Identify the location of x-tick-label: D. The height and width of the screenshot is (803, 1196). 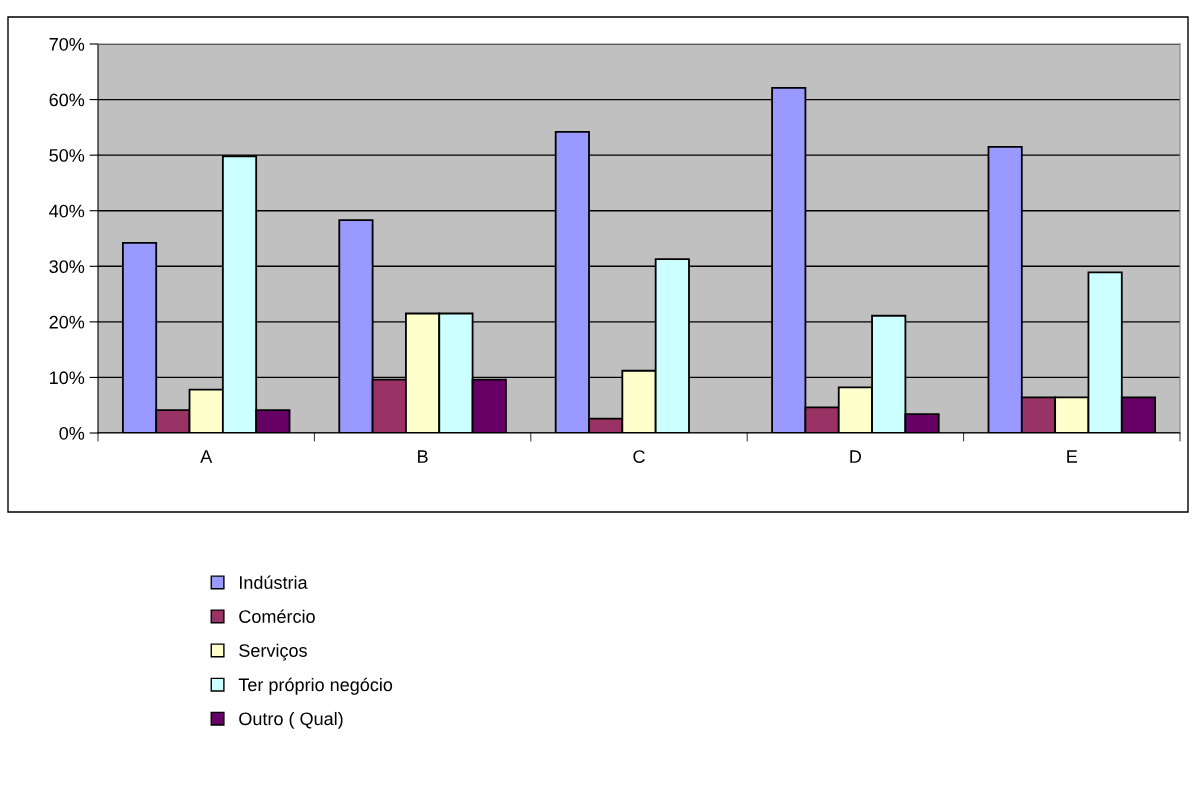
(856, 456).